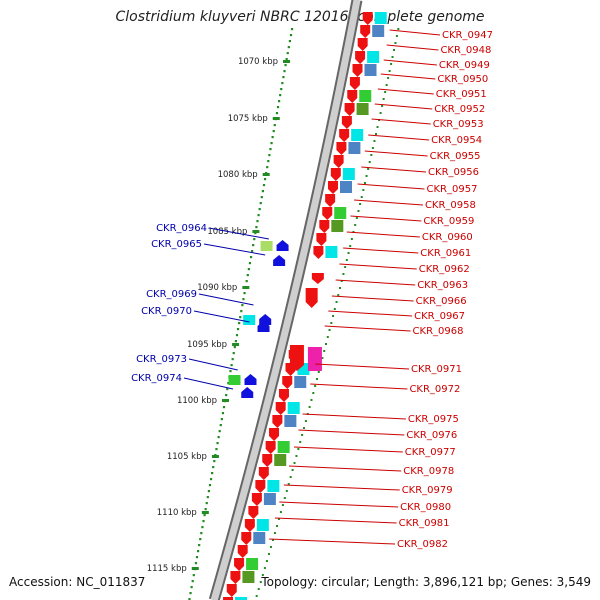 This screenshot has height=600, width=600. Describe the element at coordinates (441, 301) in the screenshot. I see `gene-label-minus: CKR_0966` at that location.